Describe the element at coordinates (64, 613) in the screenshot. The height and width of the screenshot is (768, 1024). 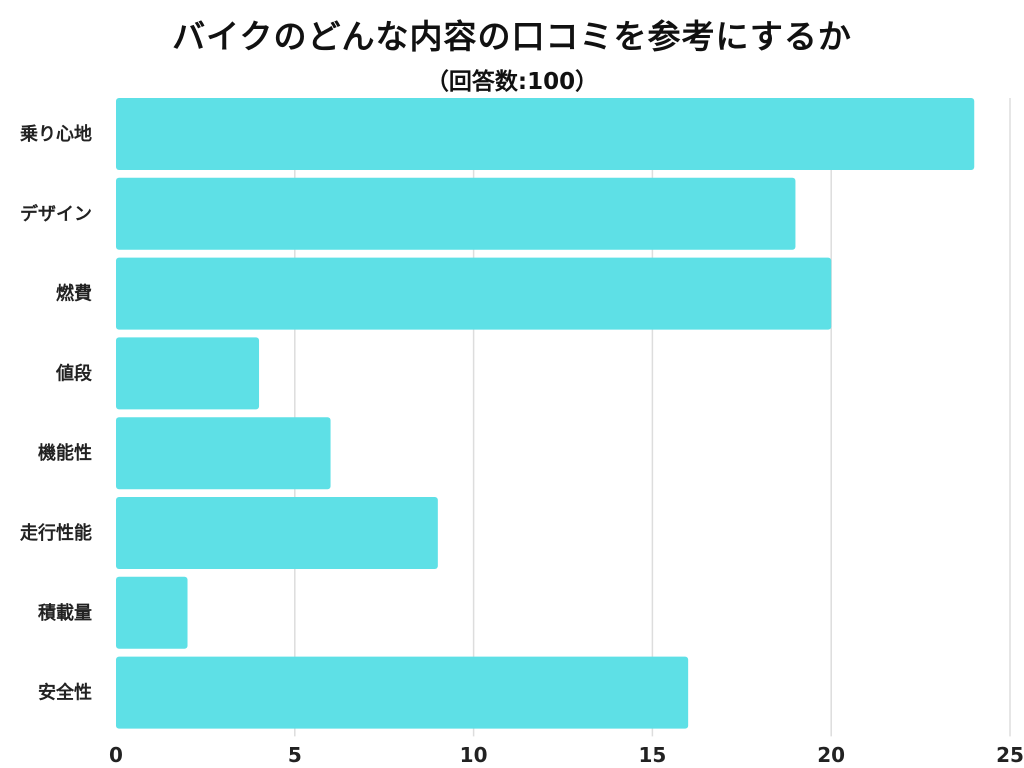
I see `category-label: 積載量` at that location.